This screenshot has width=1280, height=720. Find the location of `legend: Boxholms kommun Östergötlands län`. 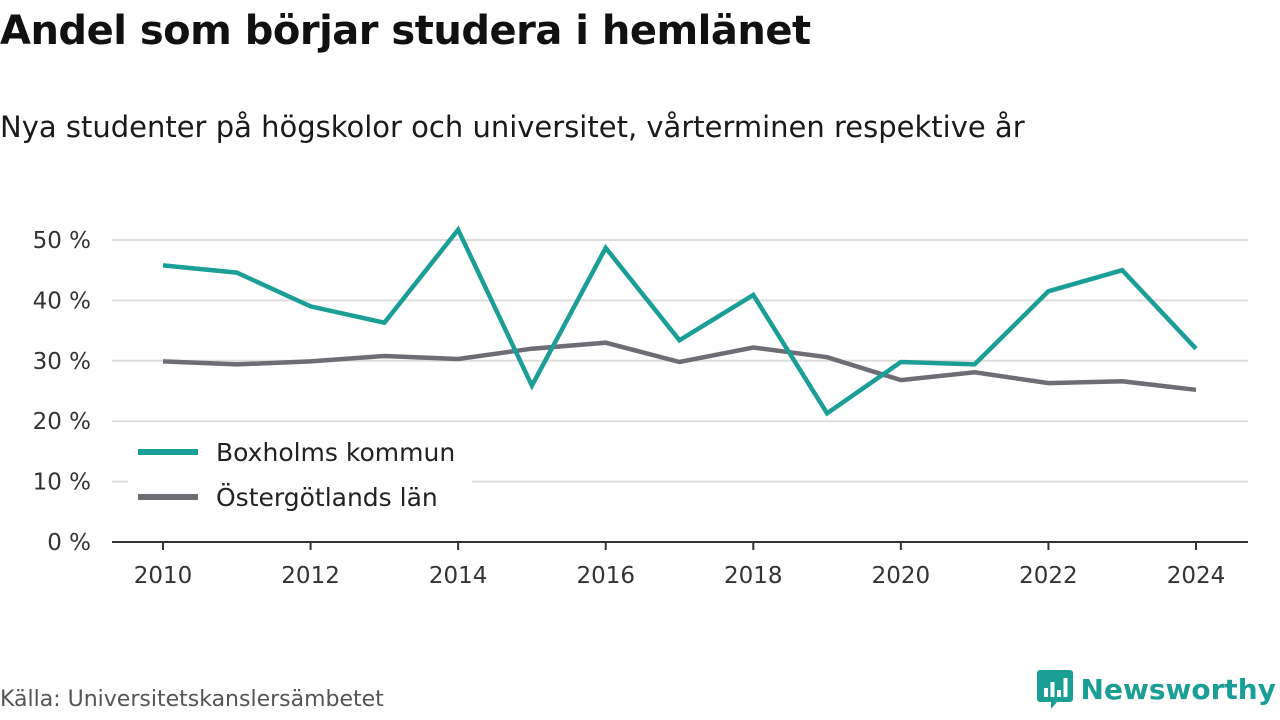

legend: Boxholms kommun Östergötlands län is located at coordinates (300, 477).